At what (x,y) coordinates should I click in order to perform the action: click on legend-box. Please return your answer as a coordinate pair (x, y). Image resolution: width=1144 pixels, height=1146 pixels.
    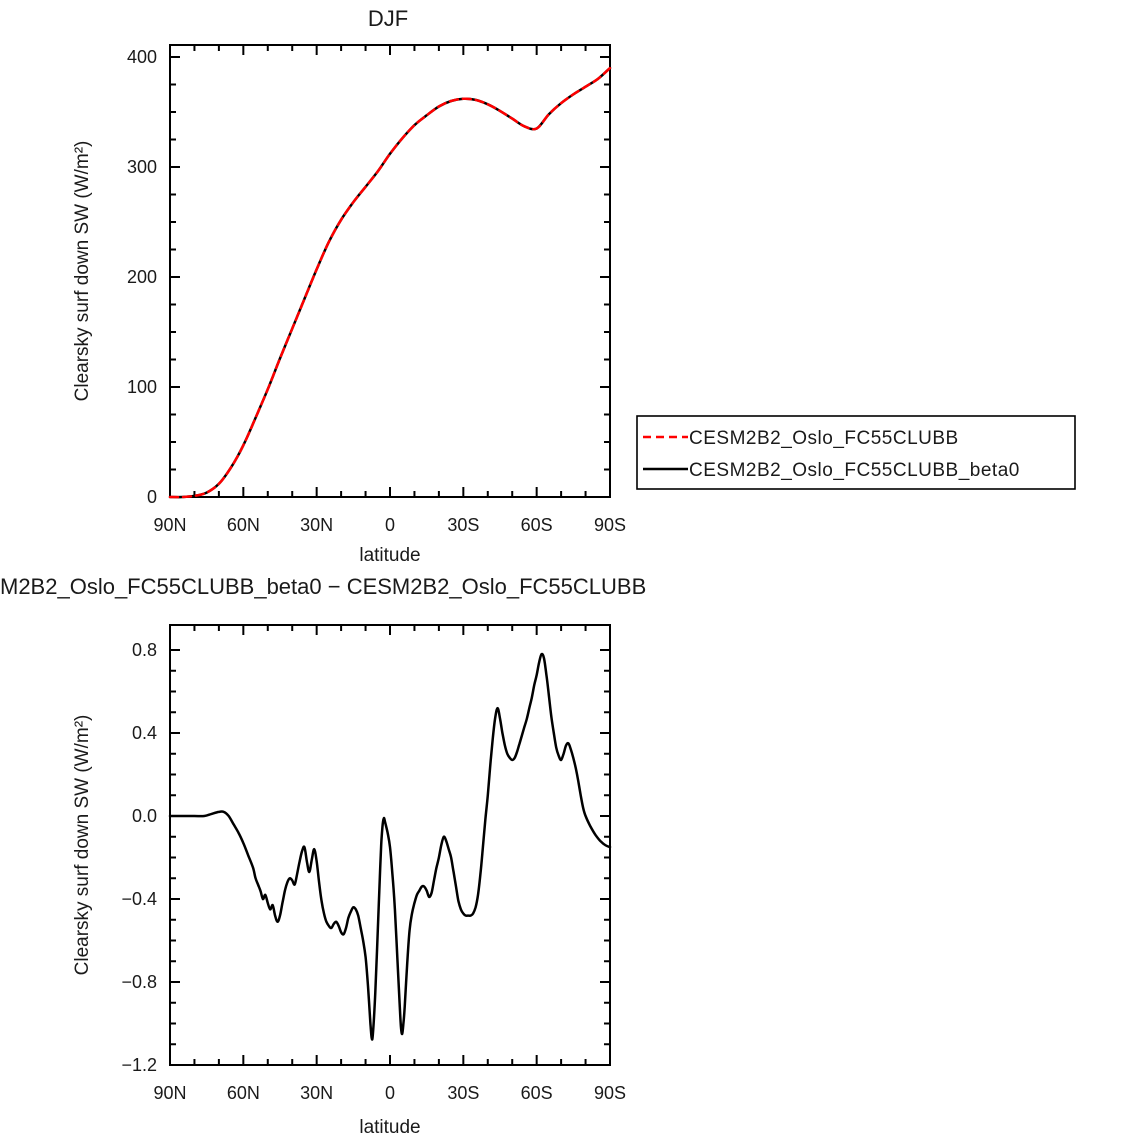
    Looking at the image, I should click on (856, 452).